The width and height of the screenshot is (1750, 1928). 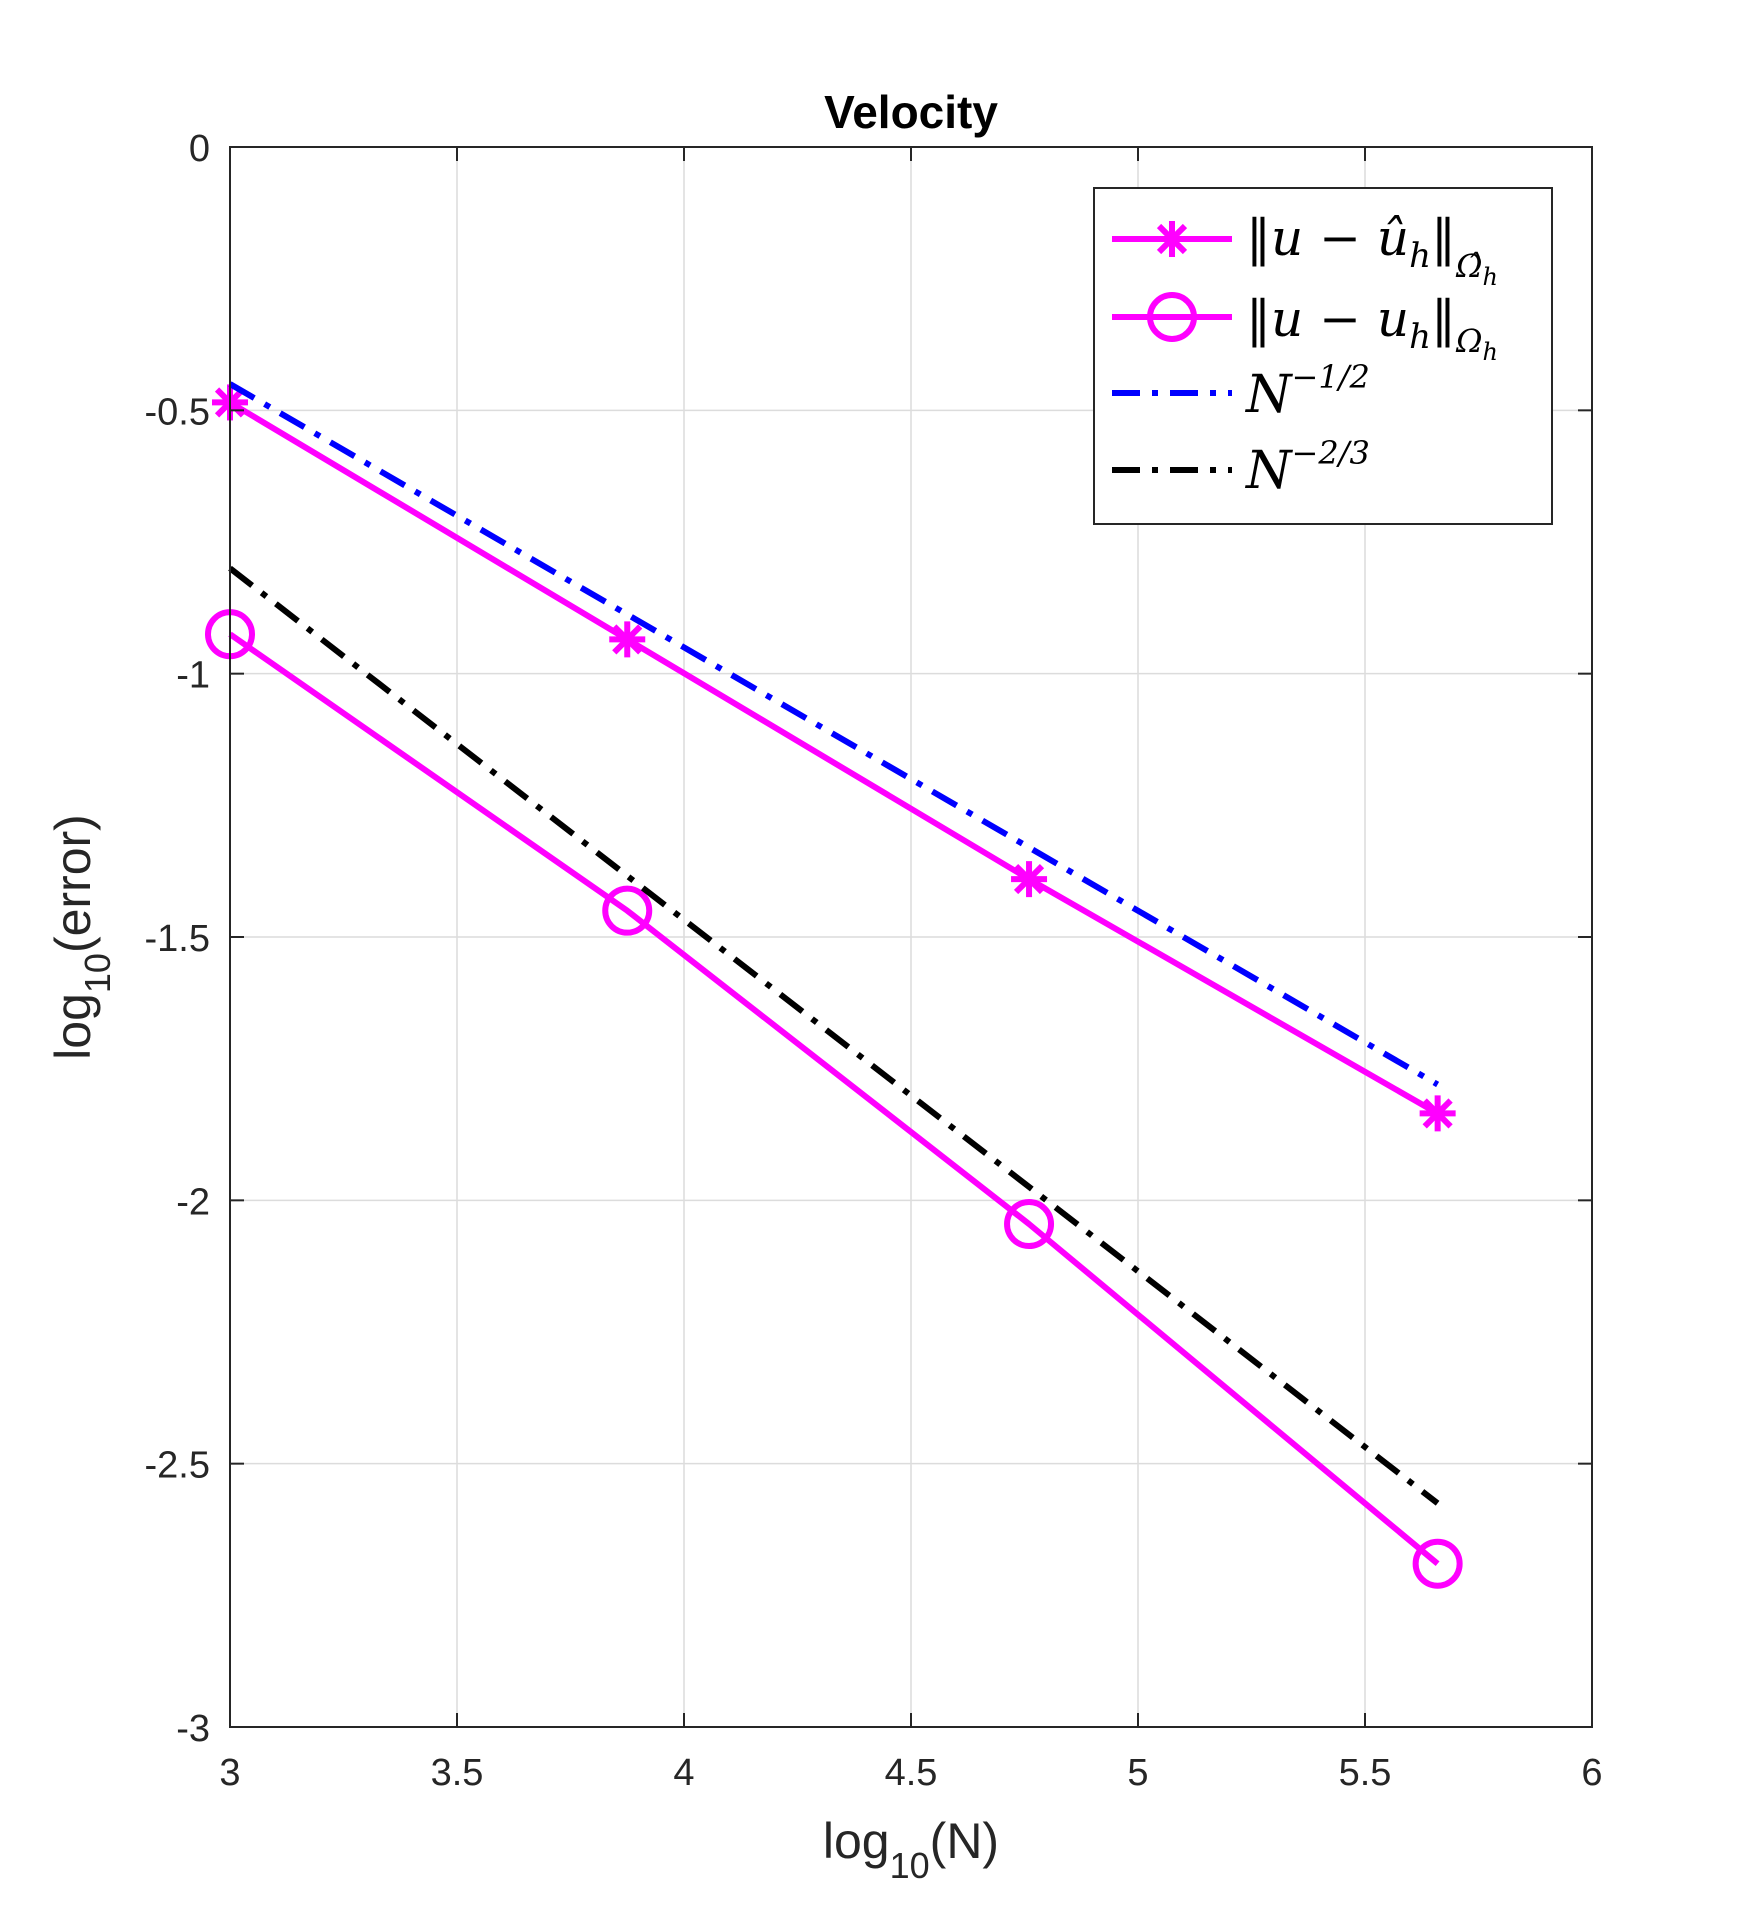 I want to click on x-axis-label-sub: 10, so click(x=910, y=1865).